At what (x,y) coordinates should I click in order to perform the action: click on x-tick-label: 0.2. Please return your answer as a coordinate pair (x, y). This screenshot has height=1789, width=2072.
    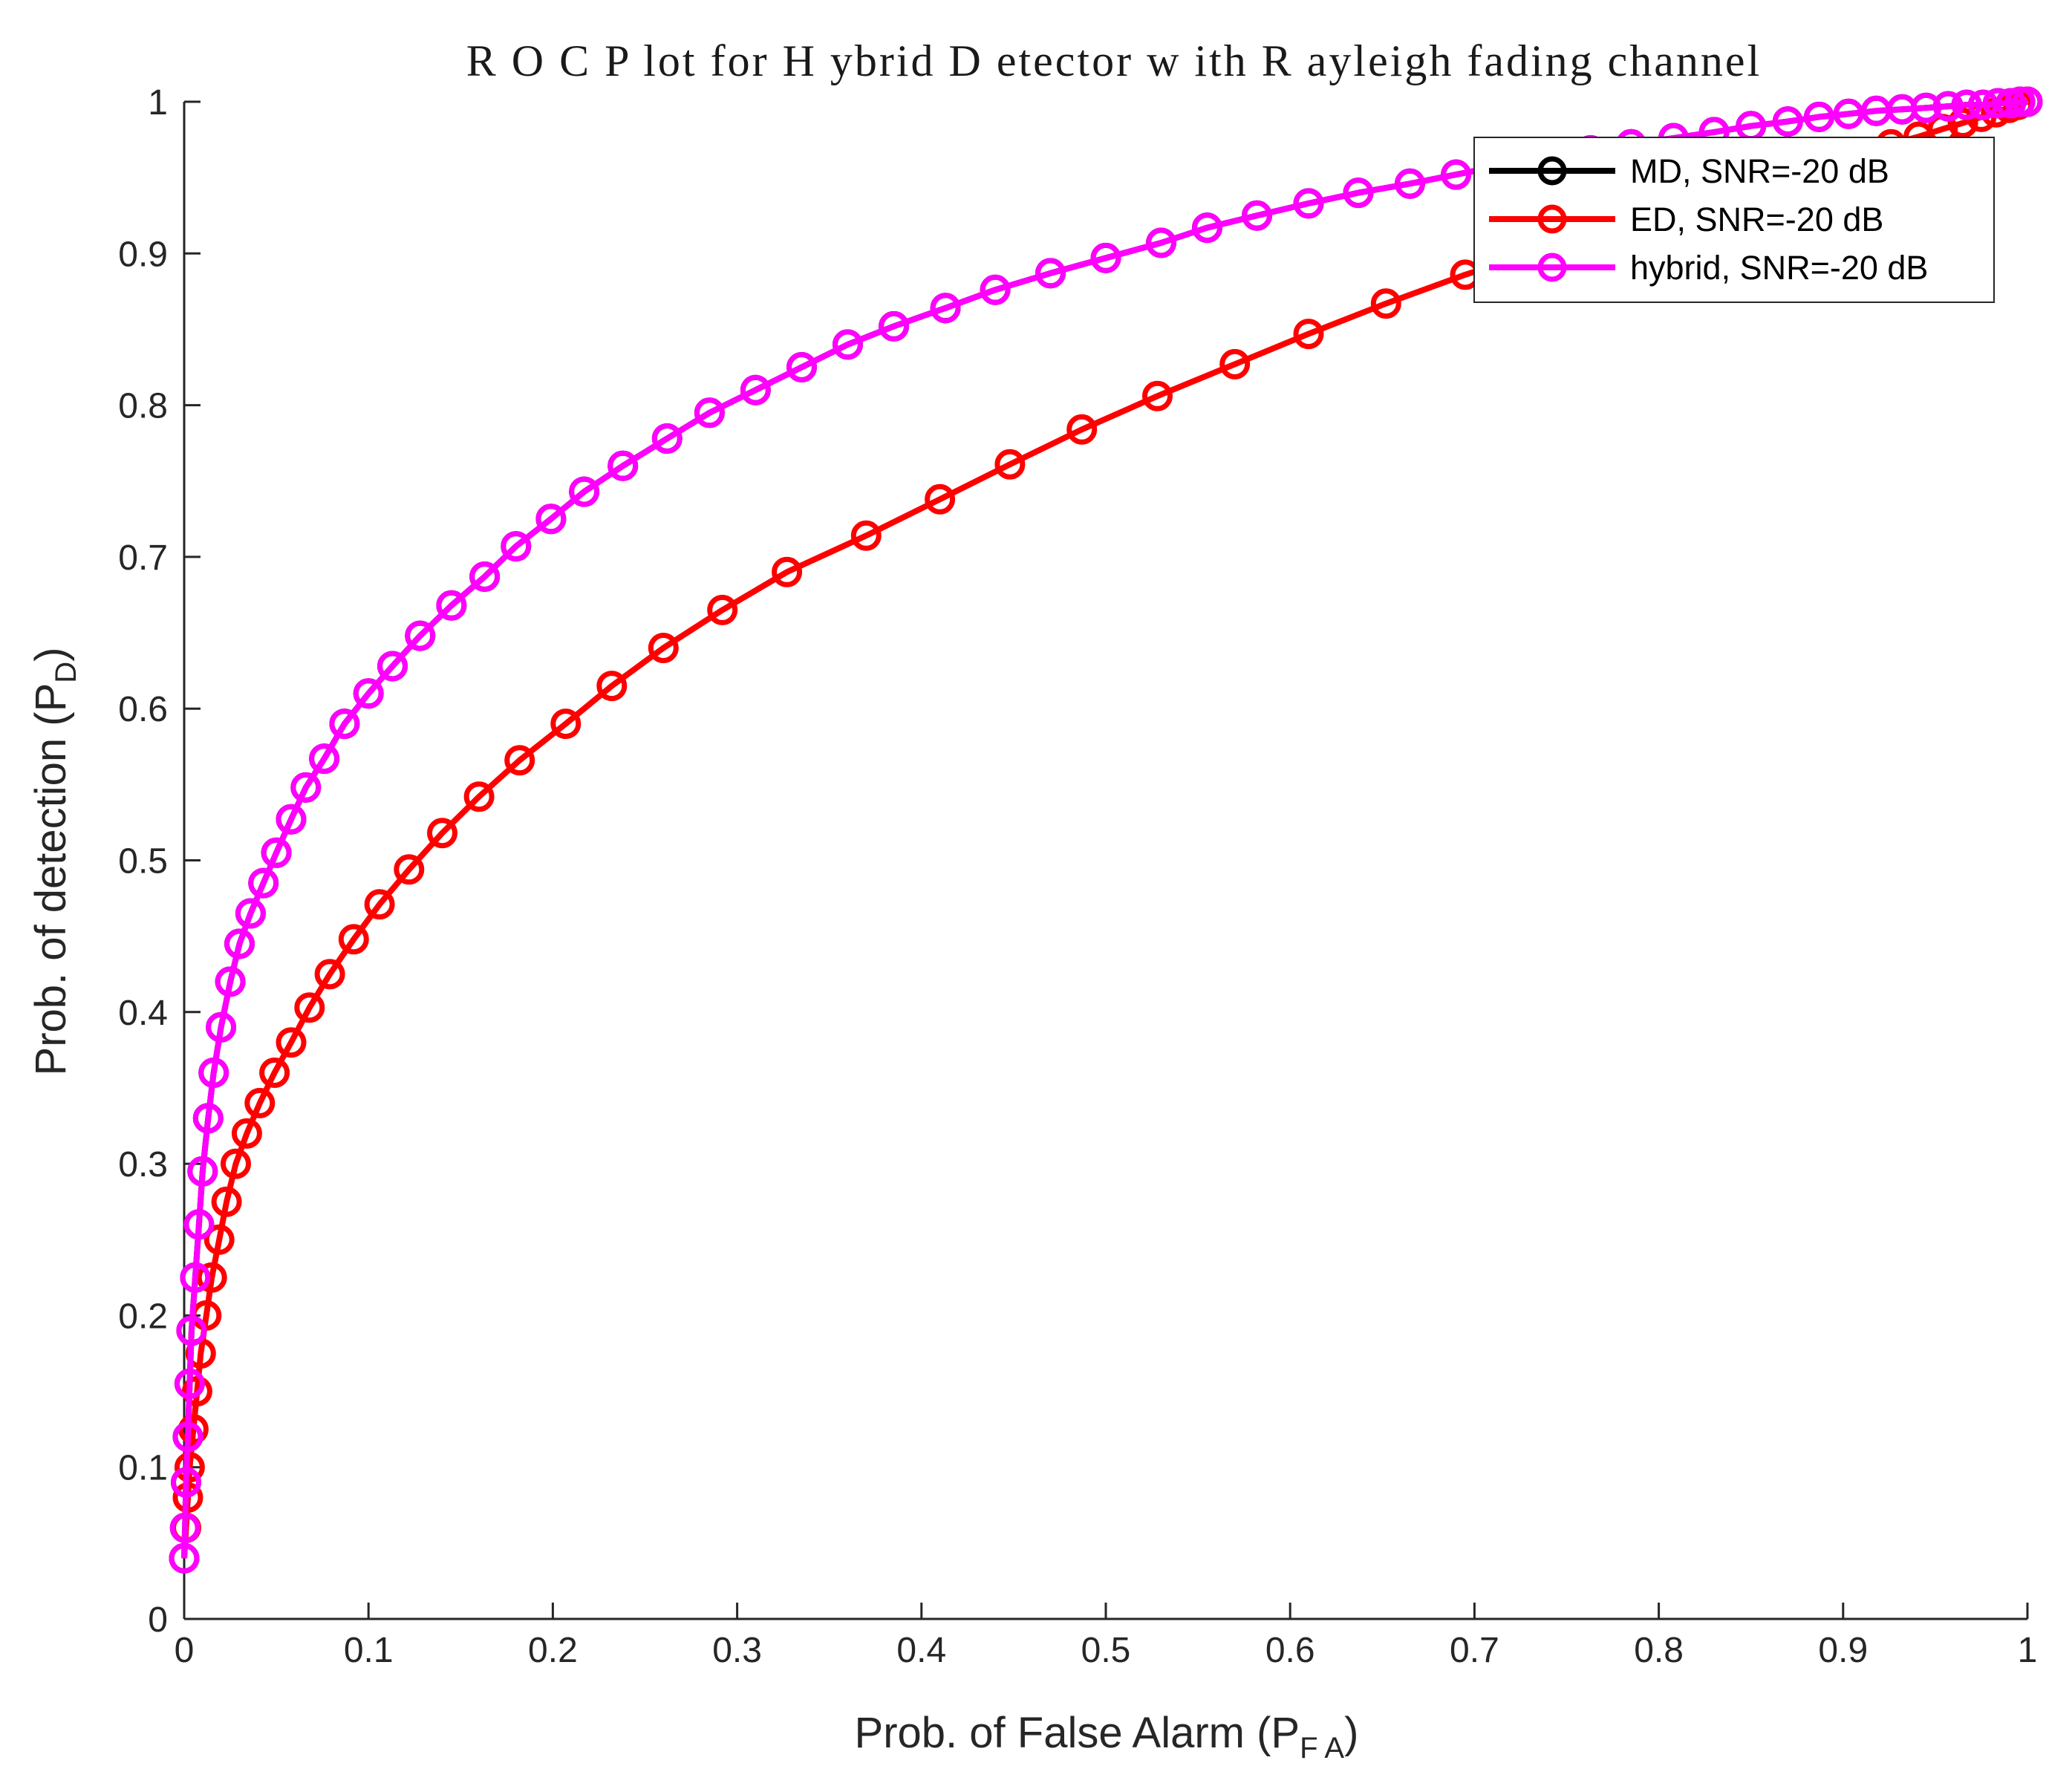
    Looking at the image, I should click on (553, 1650).